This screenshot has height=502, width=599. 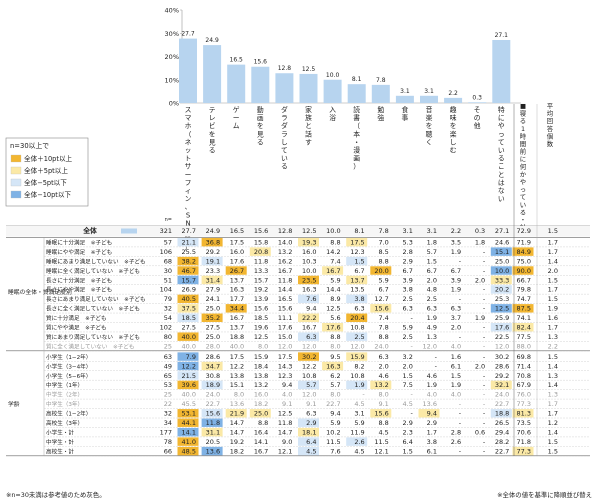 I want to click on cell-value: 6.1, so click(x=432, y=451).